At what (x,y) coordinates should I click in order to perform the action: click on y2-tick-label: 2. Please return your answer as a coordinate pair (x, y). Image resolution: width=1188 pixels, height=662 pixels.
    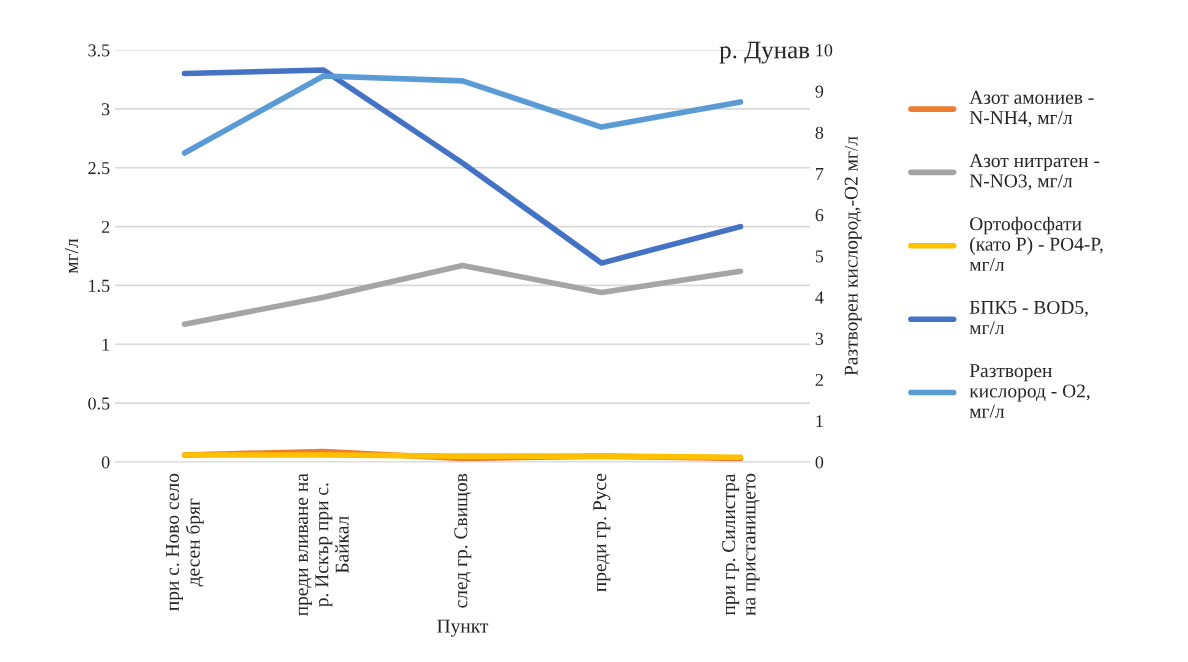
    Looking at the image, I should click on (819, 379).